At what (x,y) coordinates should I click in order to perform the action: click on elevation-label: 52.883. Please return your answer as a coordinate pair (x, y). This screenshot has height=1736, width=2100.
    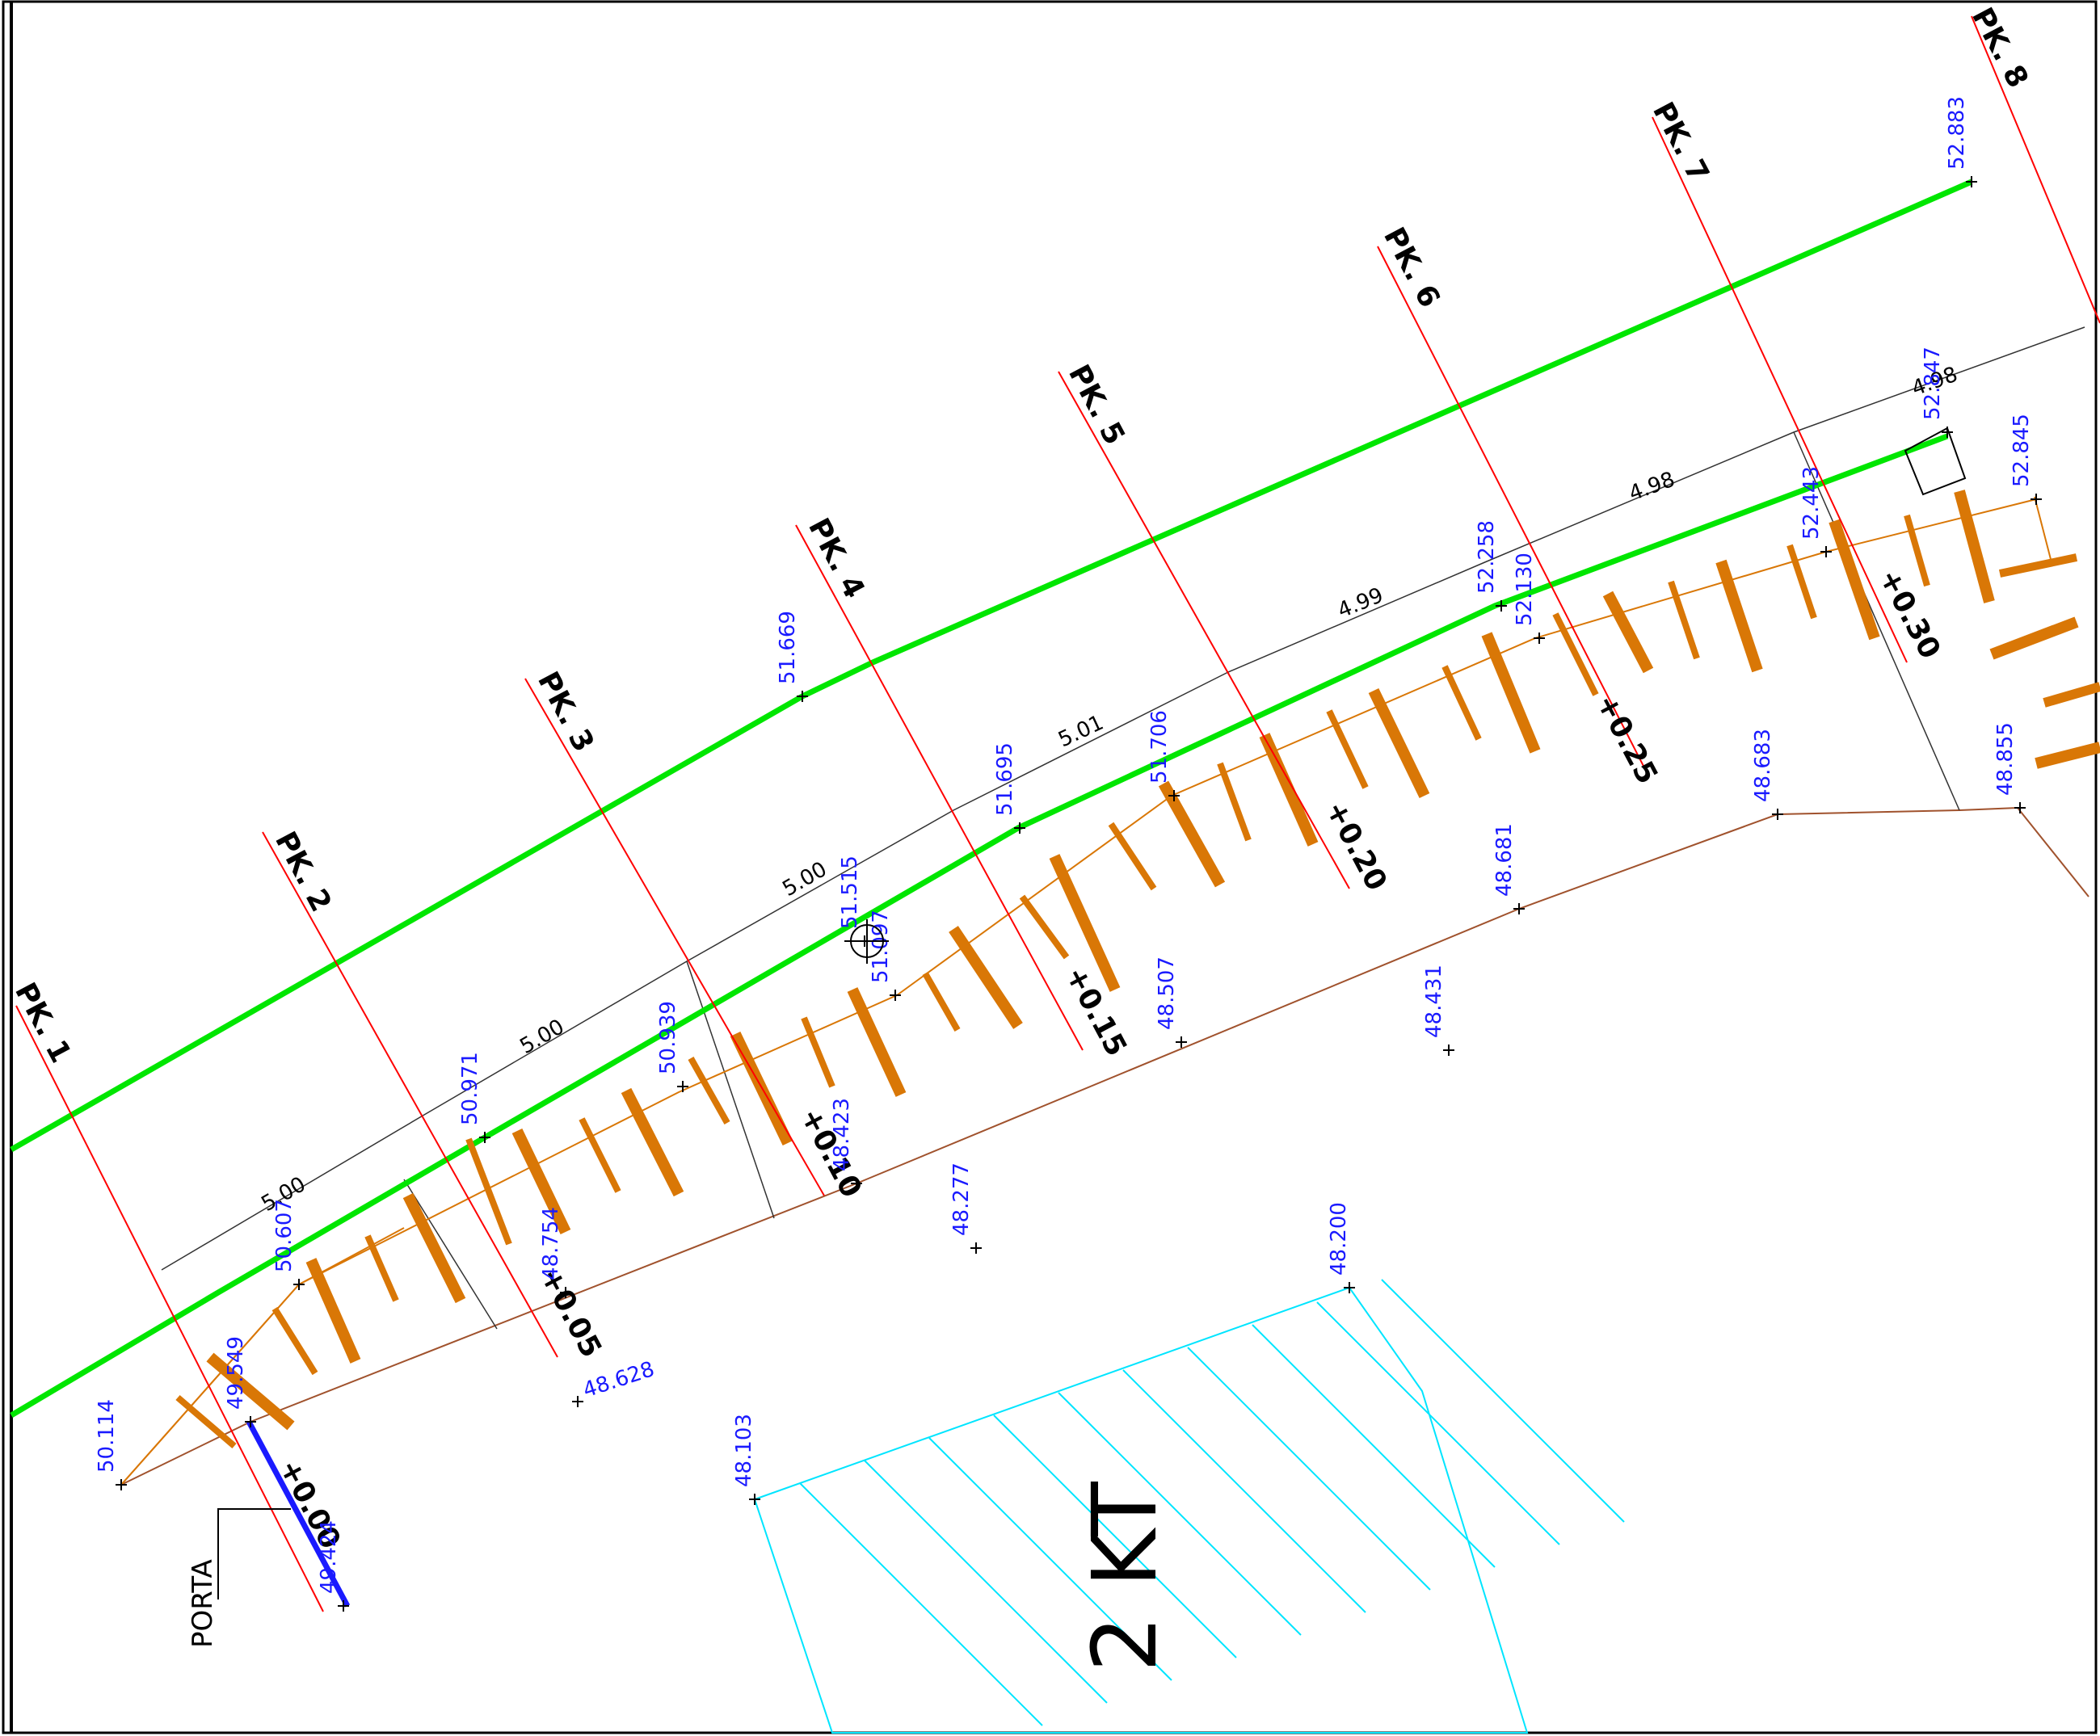
    Looking at the image, I should click on (1957, 133).